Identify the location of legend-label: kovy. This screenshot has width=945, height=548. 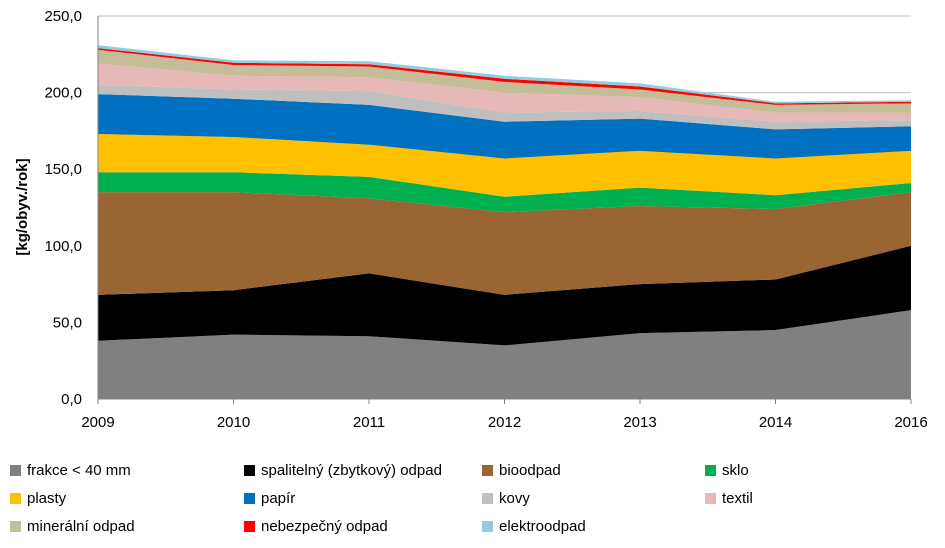
(514, 498).